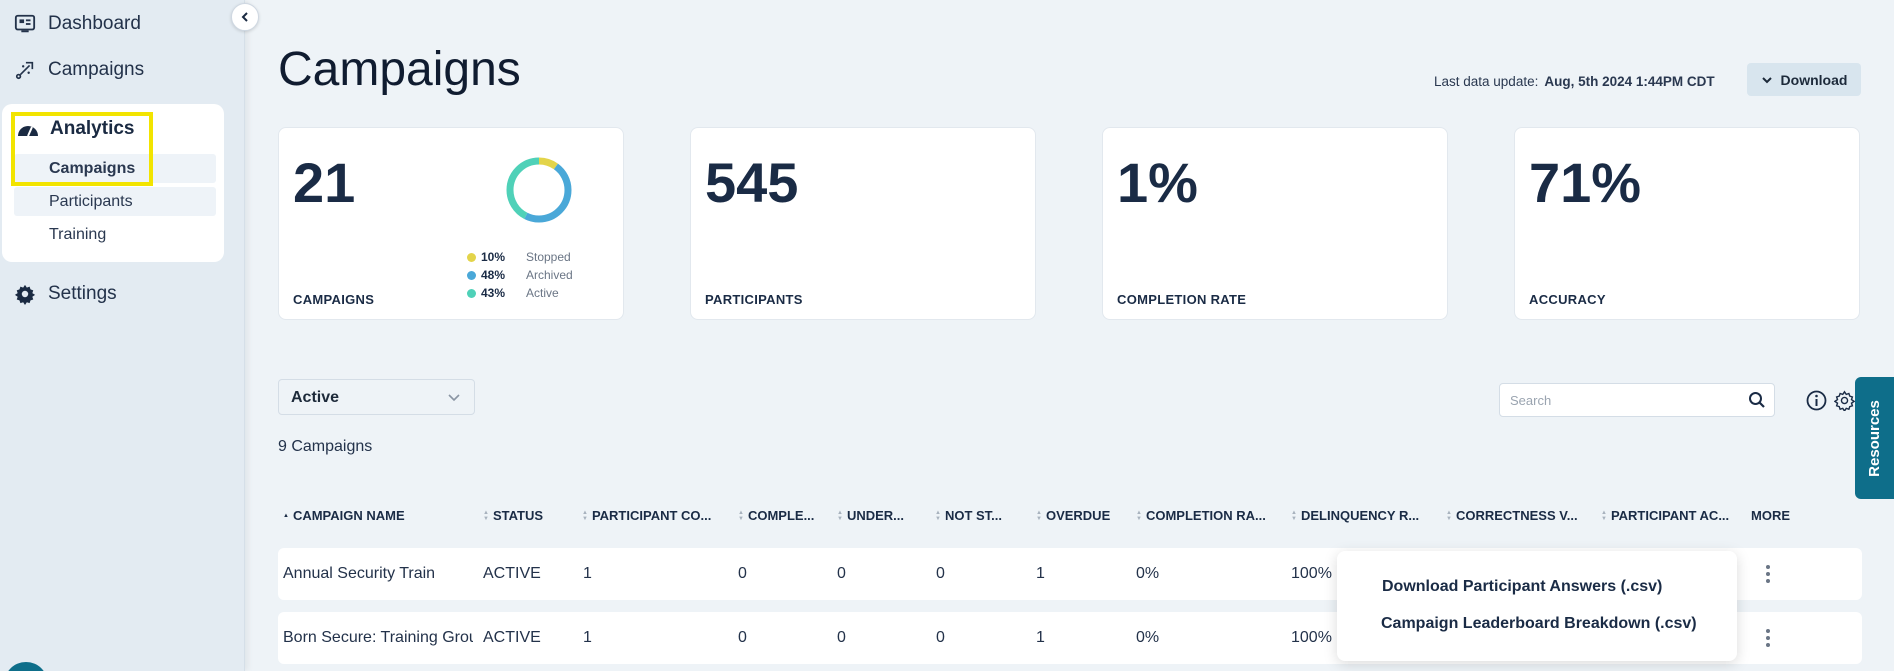  What do you see at coordinates (493, 275) in the screenshot?
I see `legend-pct: 48%` at bounding box center [493, 275].